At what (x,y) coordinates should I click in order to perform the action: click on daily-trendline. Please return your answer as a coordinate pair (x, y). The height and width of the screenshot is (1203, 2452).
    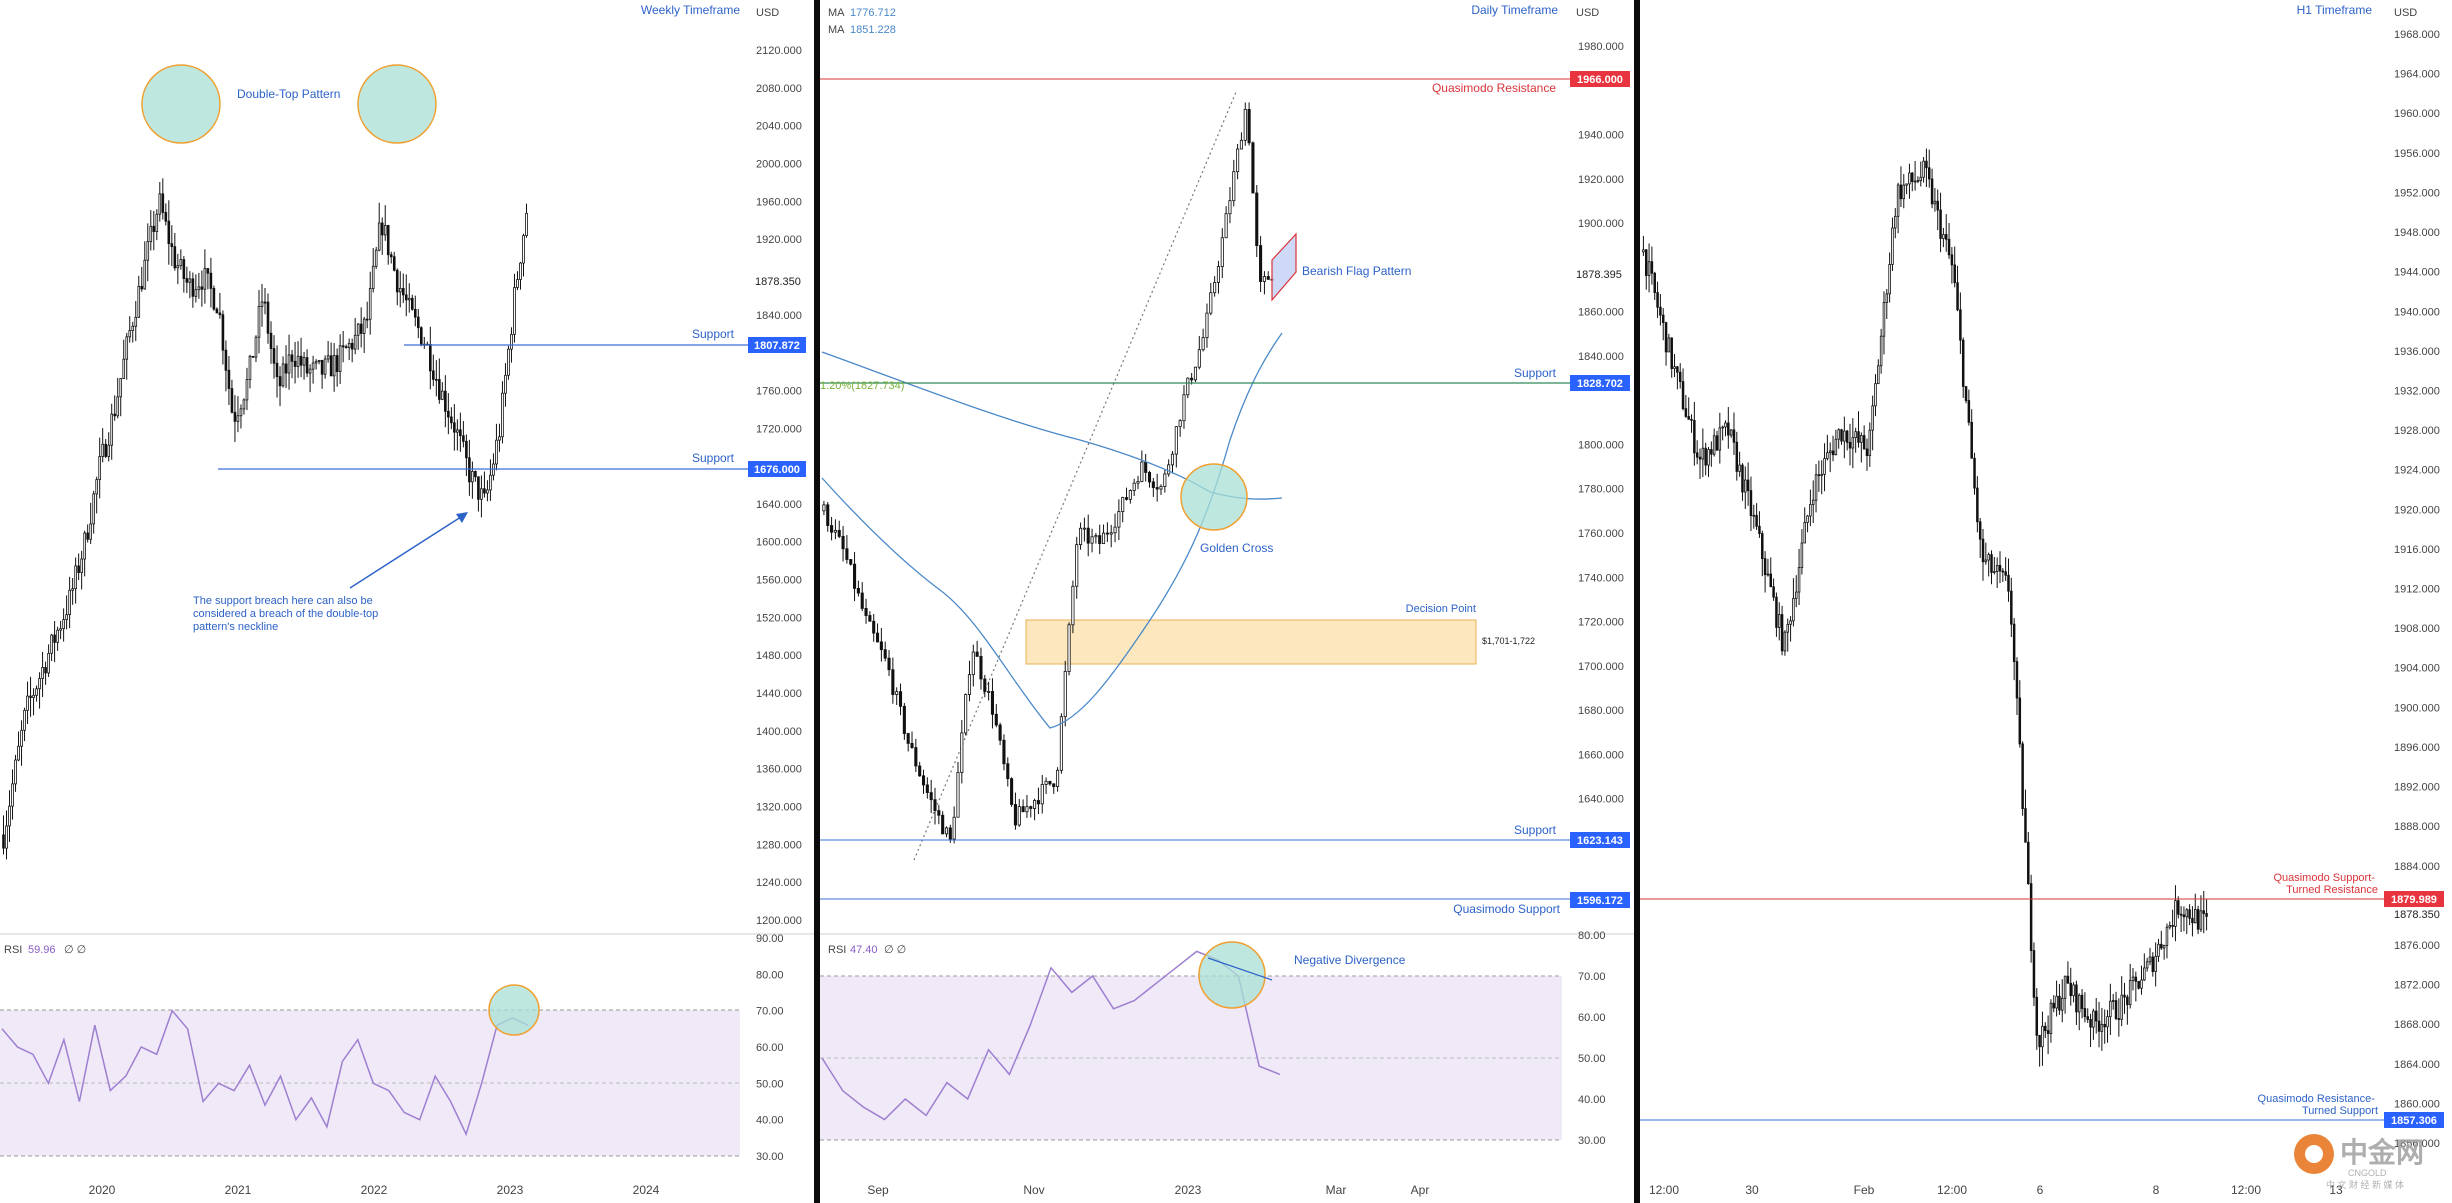
    Looking at the image, I should click on (1075, 476).